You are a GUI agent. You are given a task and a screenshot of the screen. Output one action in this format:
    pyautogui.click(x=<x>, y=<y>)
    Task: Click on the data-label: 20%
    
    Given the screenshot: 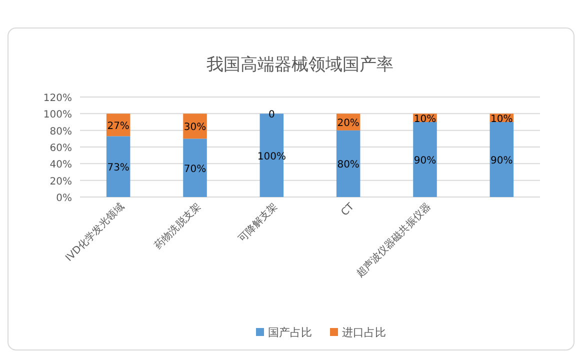 What is the action you would take?
    pyautogui.click(x=348, y=123)
    